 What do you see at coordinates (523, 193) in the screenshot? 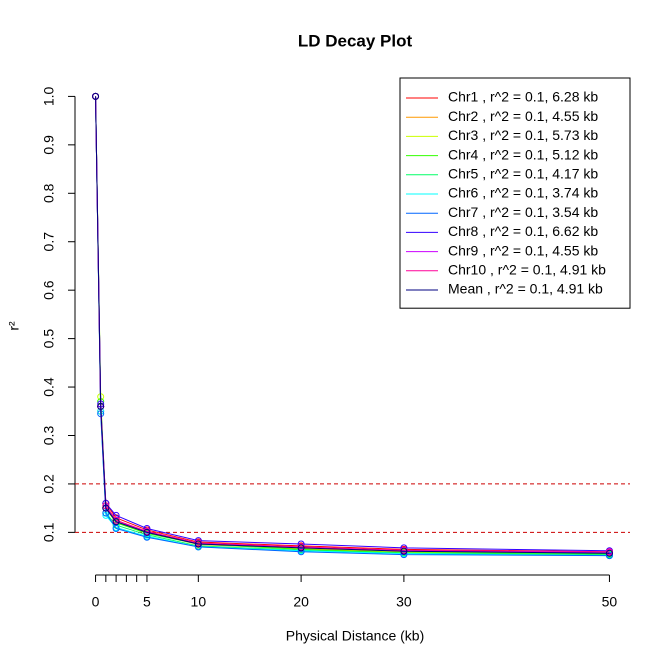
I see `legend-label: Chr6 , r^2 = 0.1, 3.74 kb` at bounding box center [523, 193].